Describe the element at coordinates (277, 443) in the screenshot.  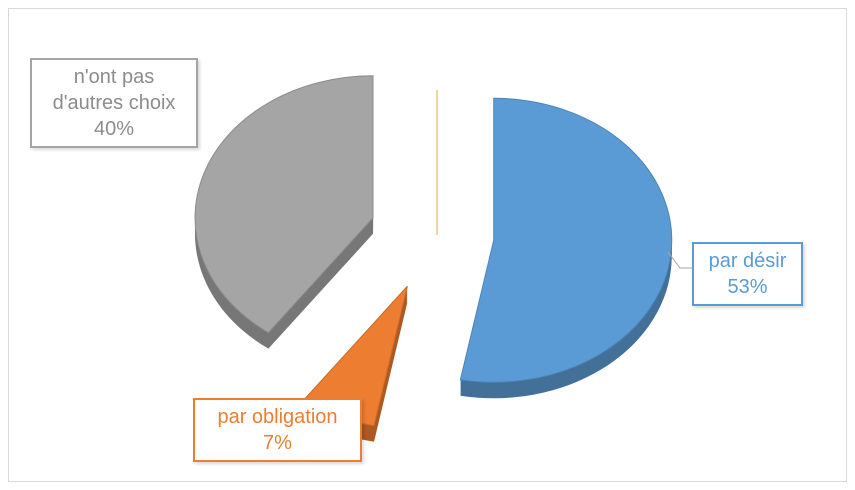
I see `value-label: 7%` at that location.